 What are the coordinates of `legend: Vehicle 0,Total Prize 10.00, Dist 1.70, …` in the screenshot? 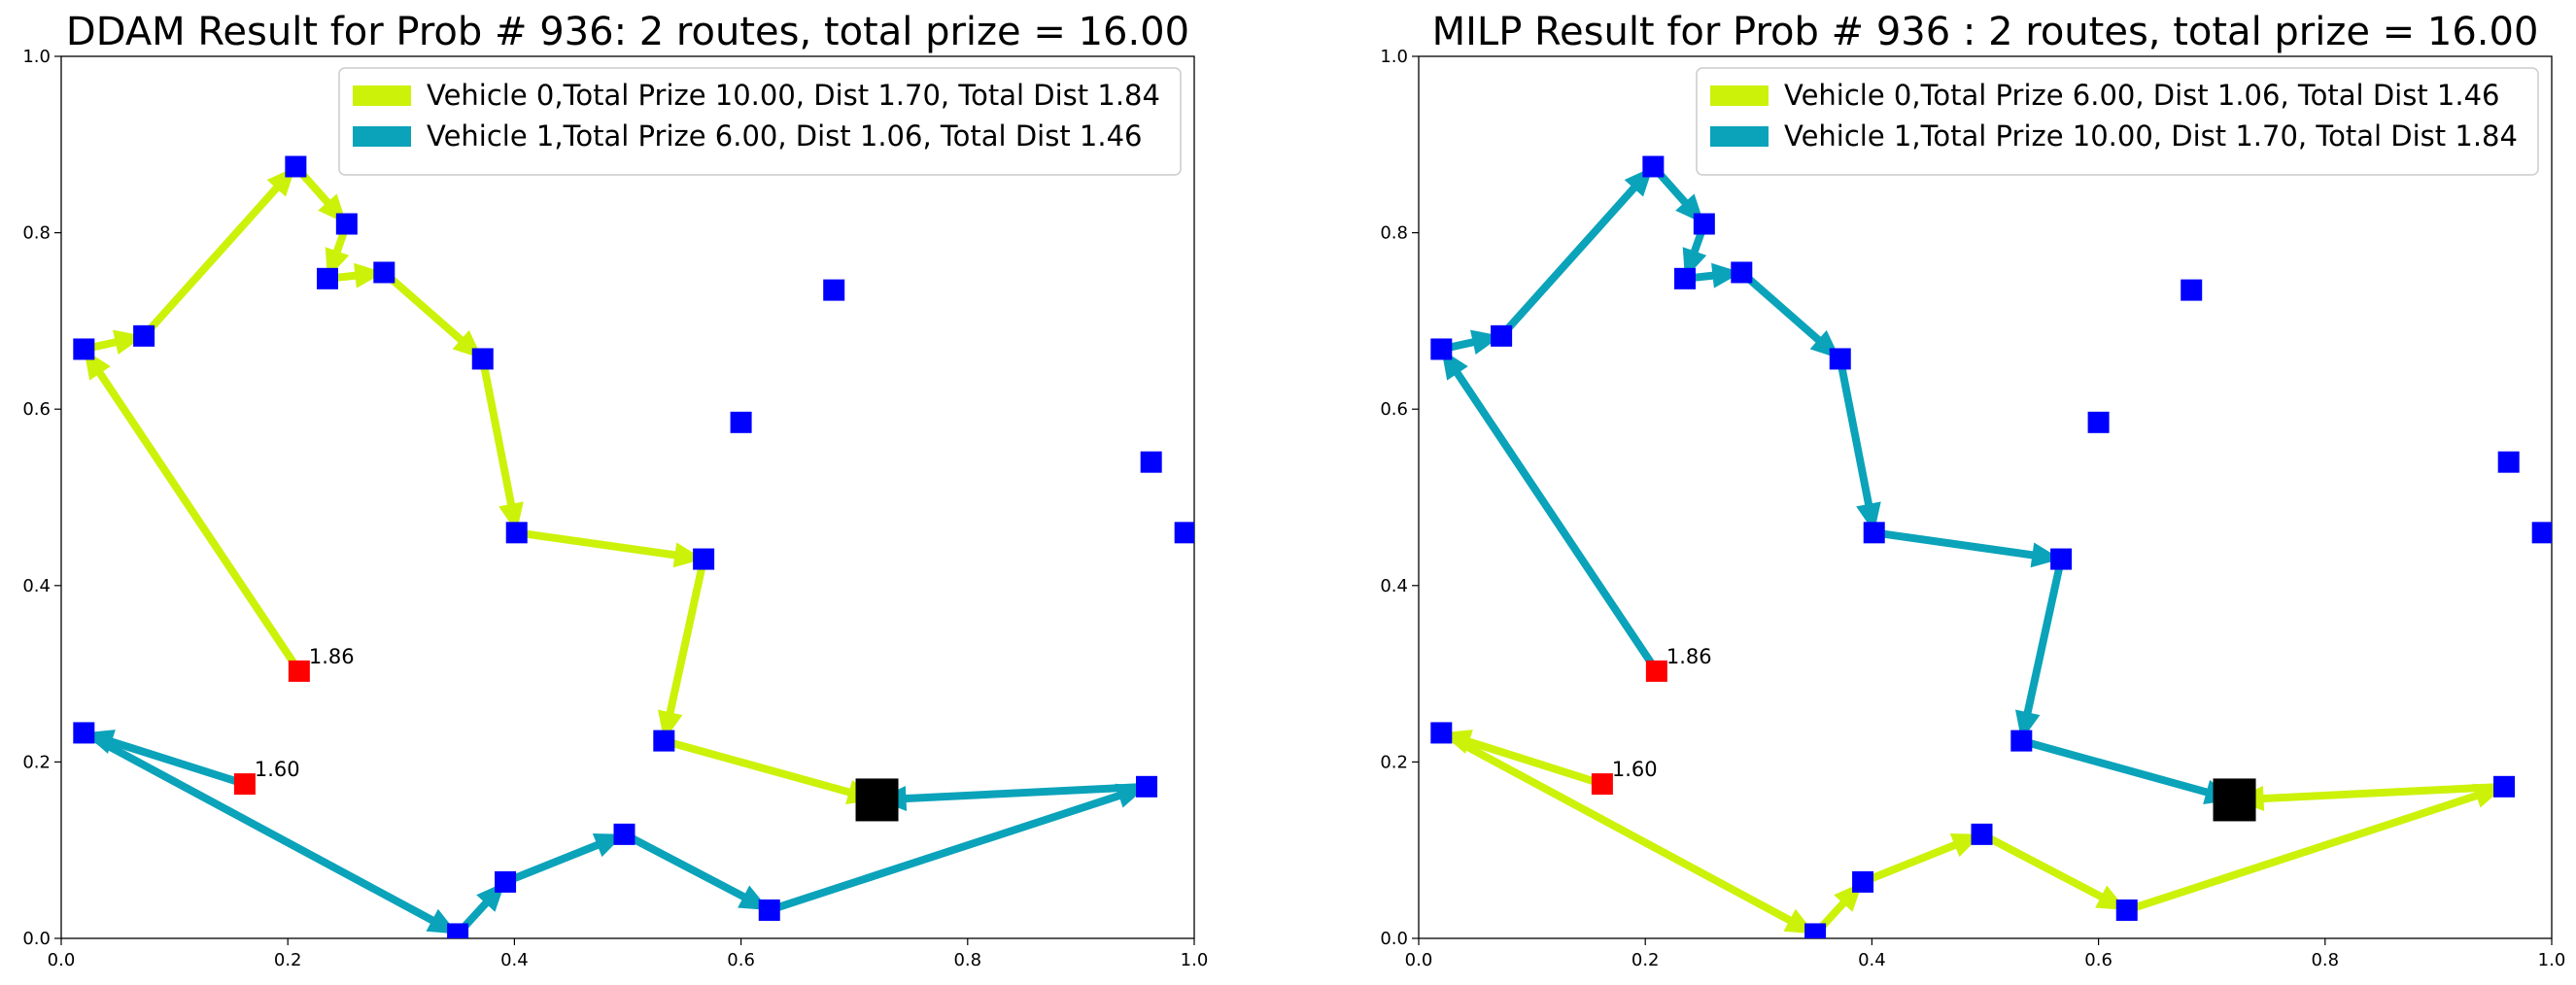 It's located at (760, 121).